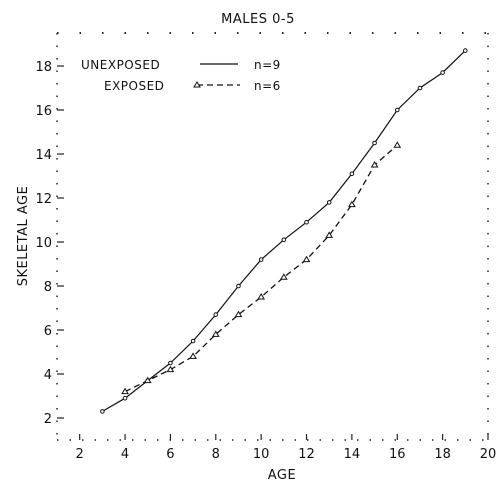  Describe the element at coordinates (48, 375) in the screenshot. I see `y-tick-label: 4` at that location.